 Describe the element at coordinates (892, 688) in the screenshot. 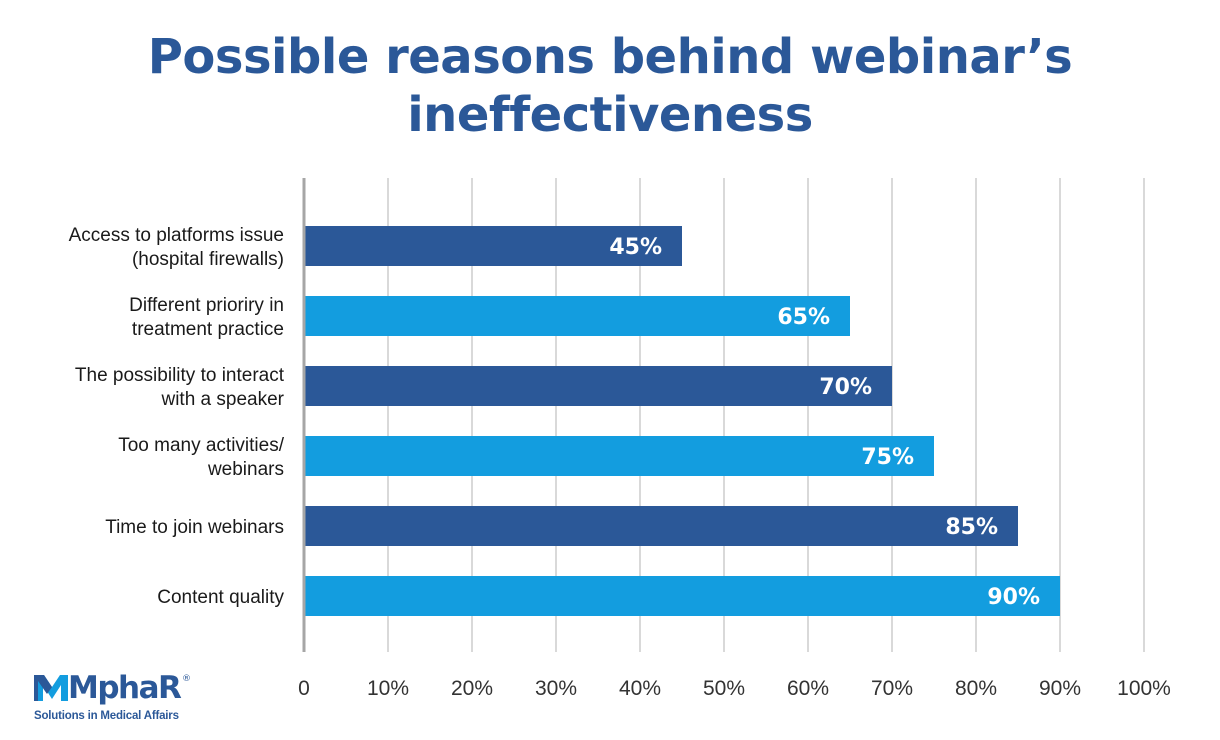

I see `x-tick-label: 70%` at that location.